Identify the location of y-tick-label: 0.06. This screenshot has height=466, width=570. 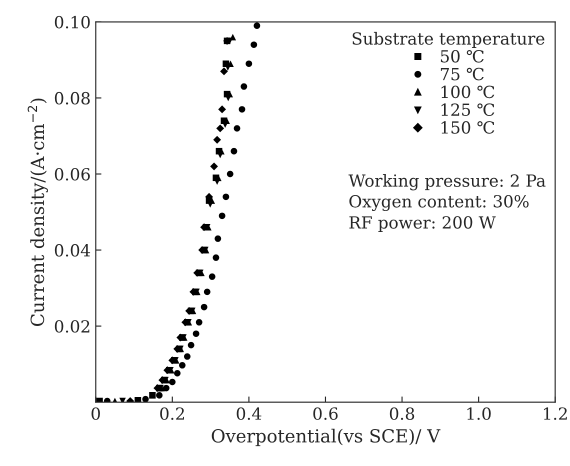
(72, 174).